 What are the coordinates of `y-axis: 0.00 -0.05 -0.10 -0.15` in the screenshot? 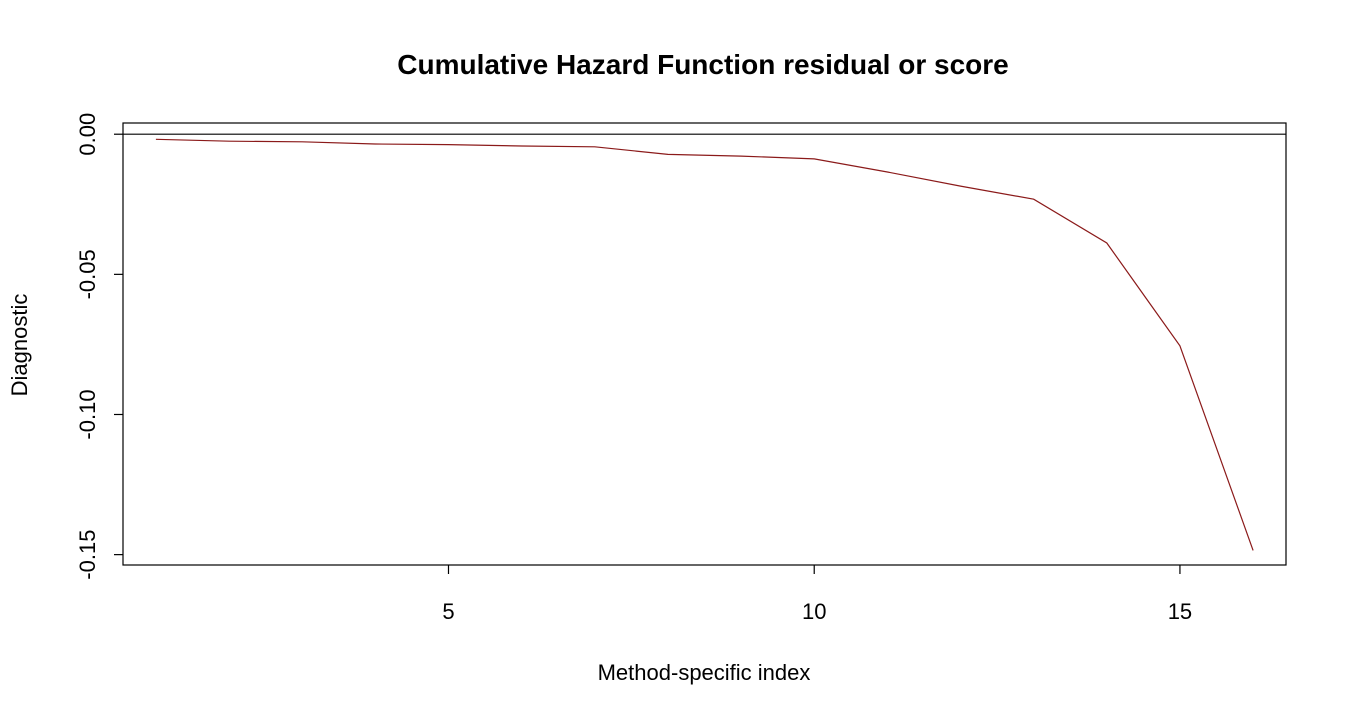 It's located at (99, 346).